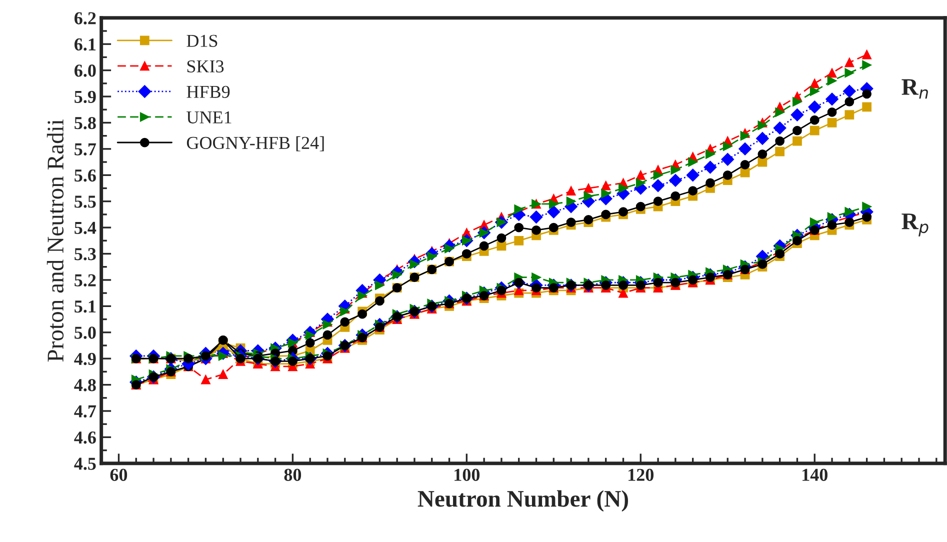 The height and width of the screenshot is (542, 947). I want to click on y-tick-label: 5.7, so click(85, 149).